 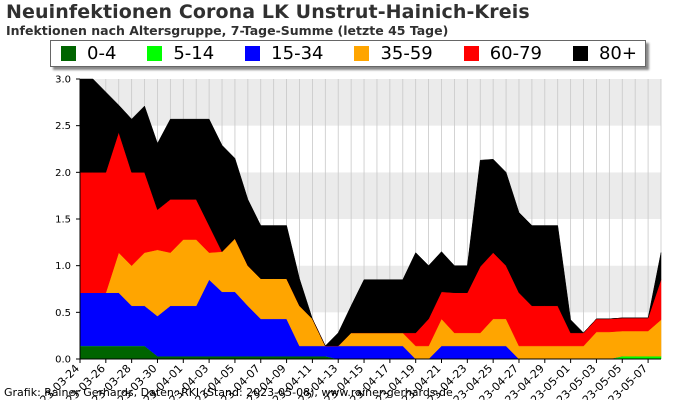 What do you see at coordinates (63, 220) in the screenshot?
I see `y-tick-label: 1.5` at bounding box center [63, 220].